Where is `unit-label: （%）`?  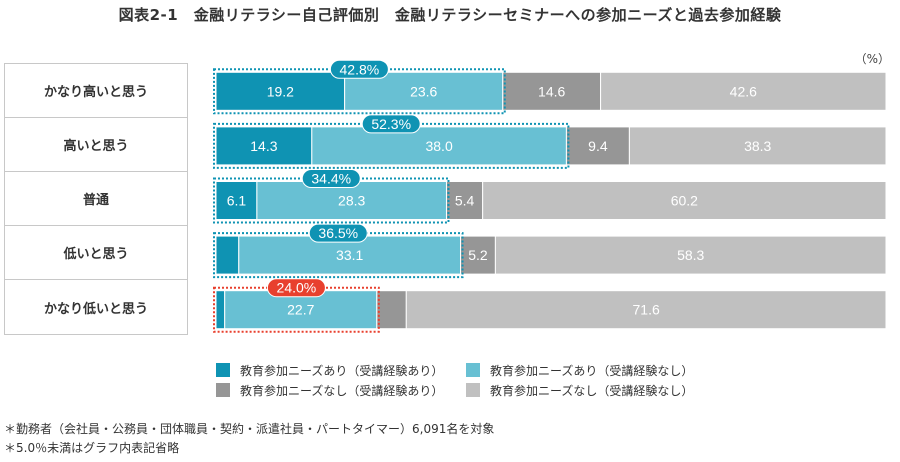
unit-label: （%） is located at coordinates (872, 59).